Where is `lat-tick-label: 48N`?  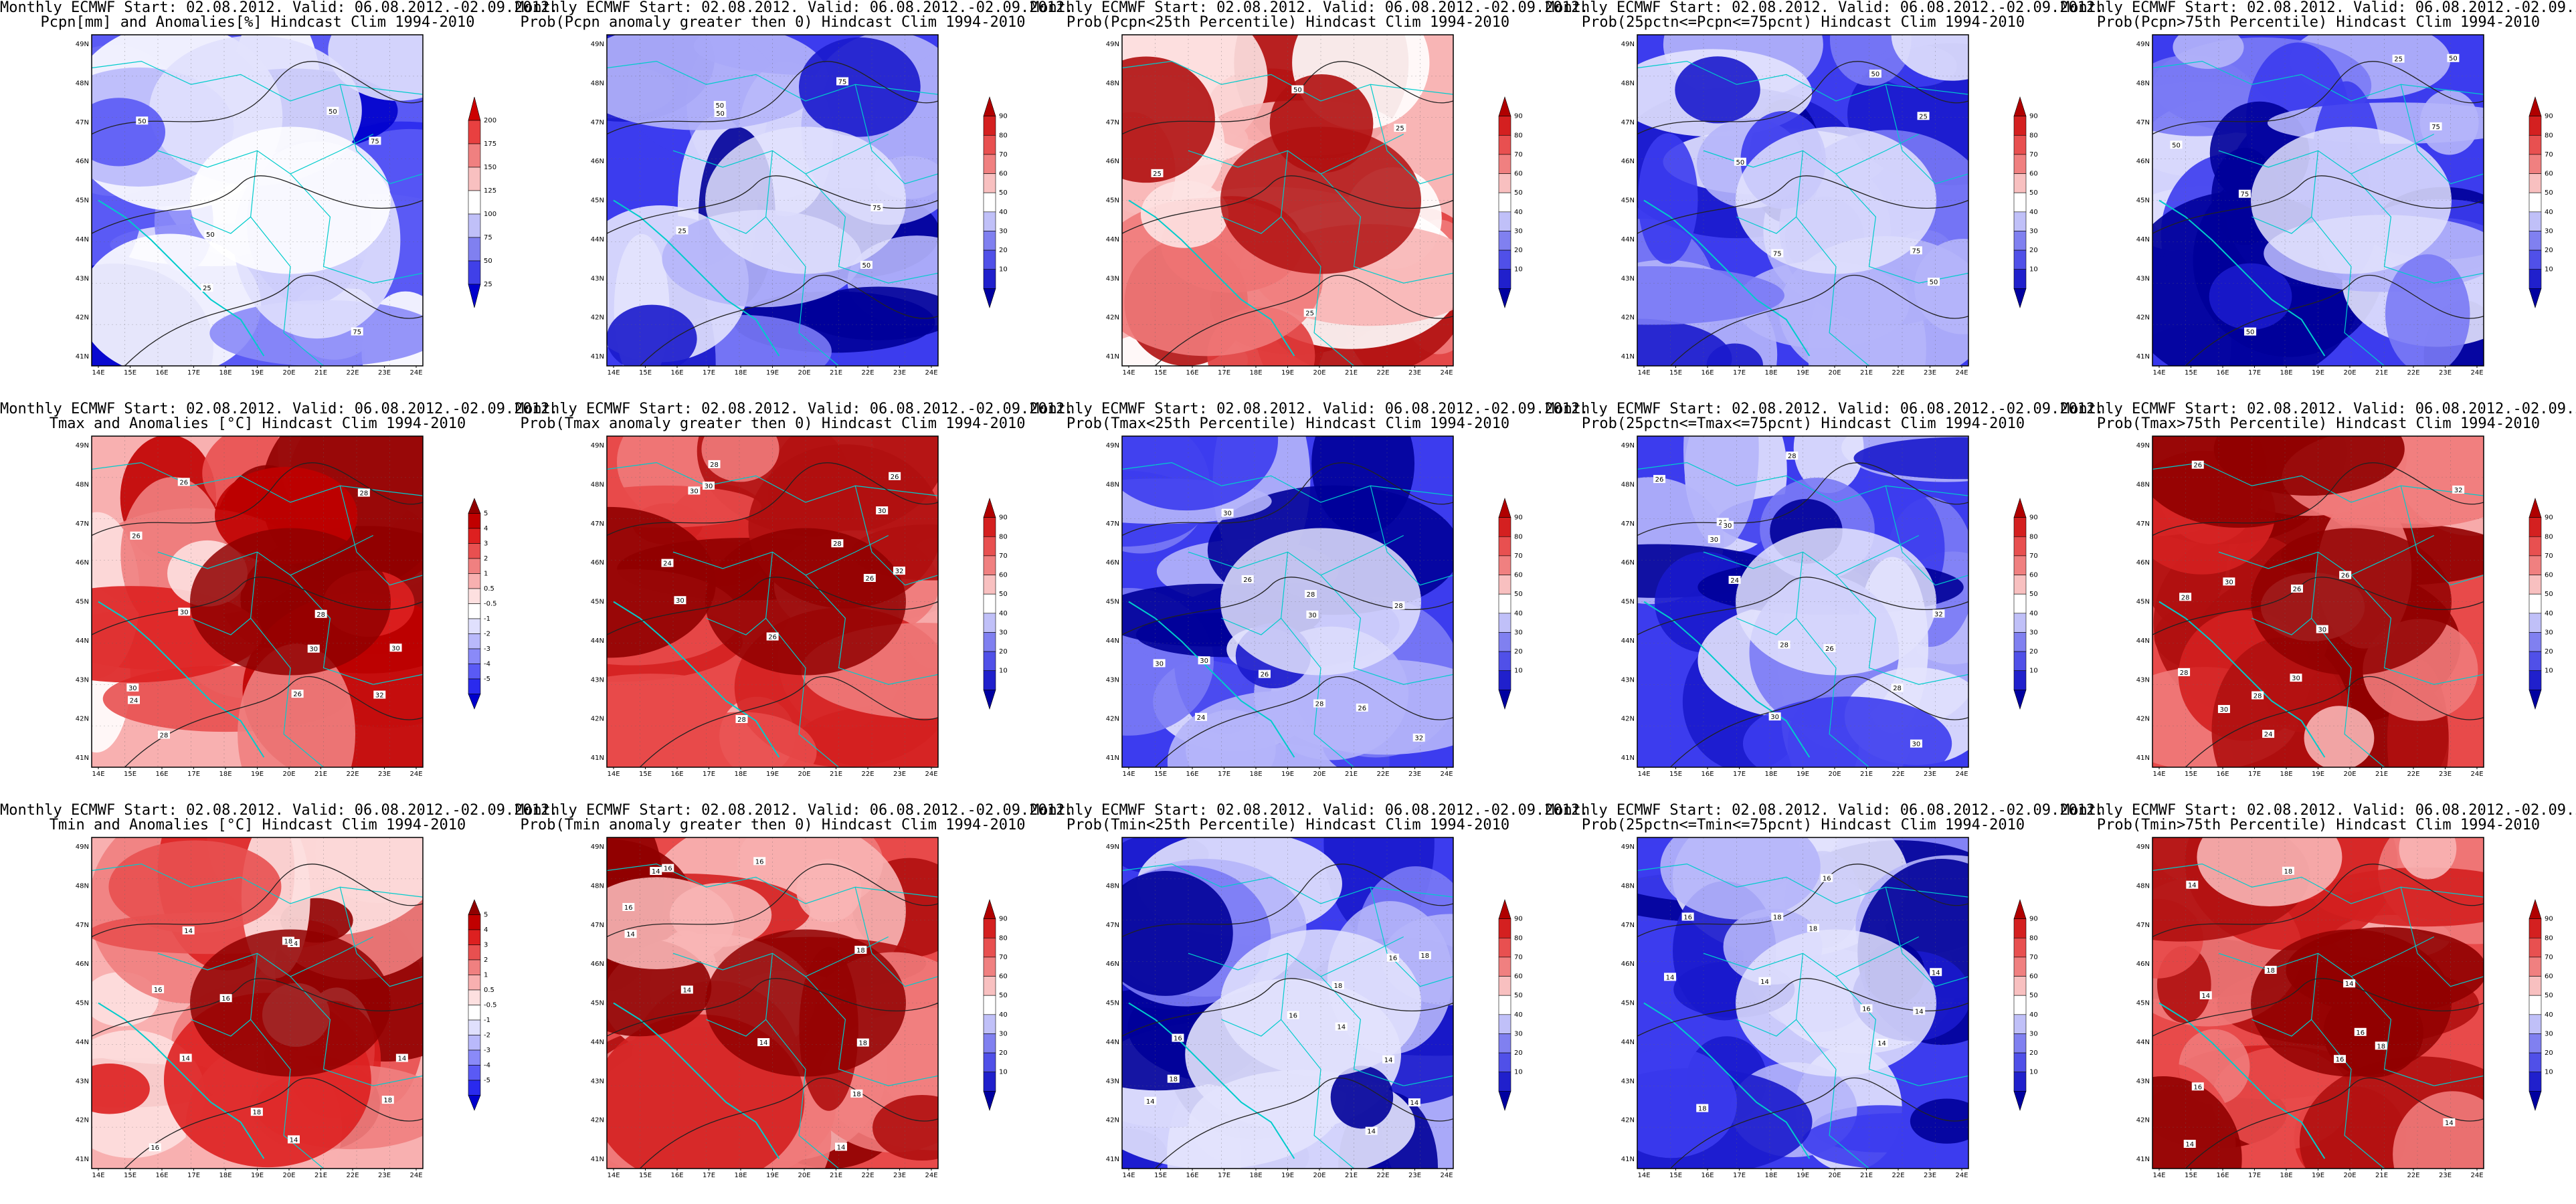 lat-tick-label: 48N is located at coordinates (2143, 886).